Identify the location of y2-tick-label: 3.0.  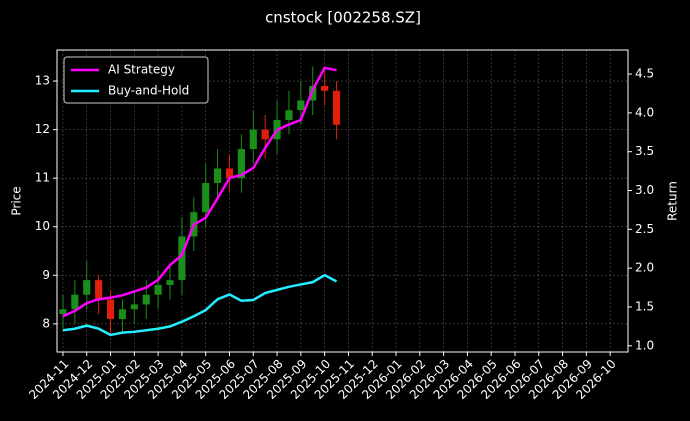
(644, 190).